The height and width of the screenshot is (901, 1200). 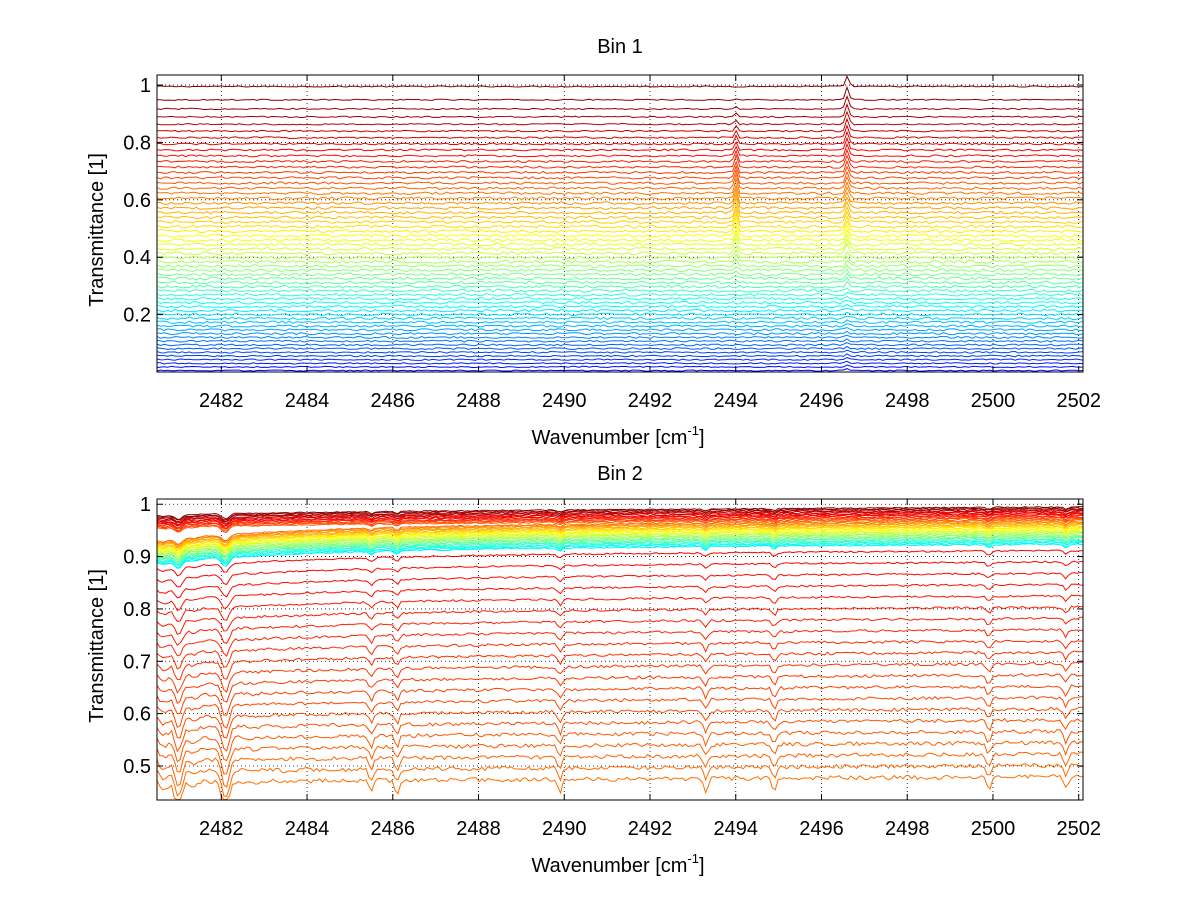 What do you see at coordinates (564, 401) in the screenshot?
I see `x-tick-label: 2490` at bounding box center [564, 401].